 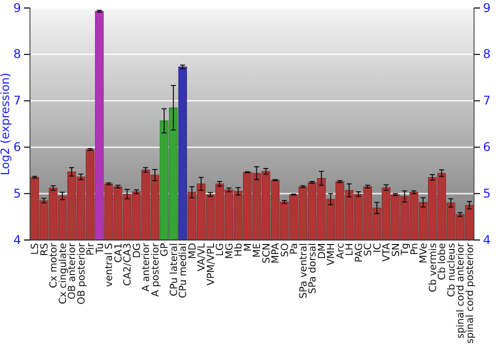 I want to click on x-tick-label: A anterior, so click(x=146, y=267).